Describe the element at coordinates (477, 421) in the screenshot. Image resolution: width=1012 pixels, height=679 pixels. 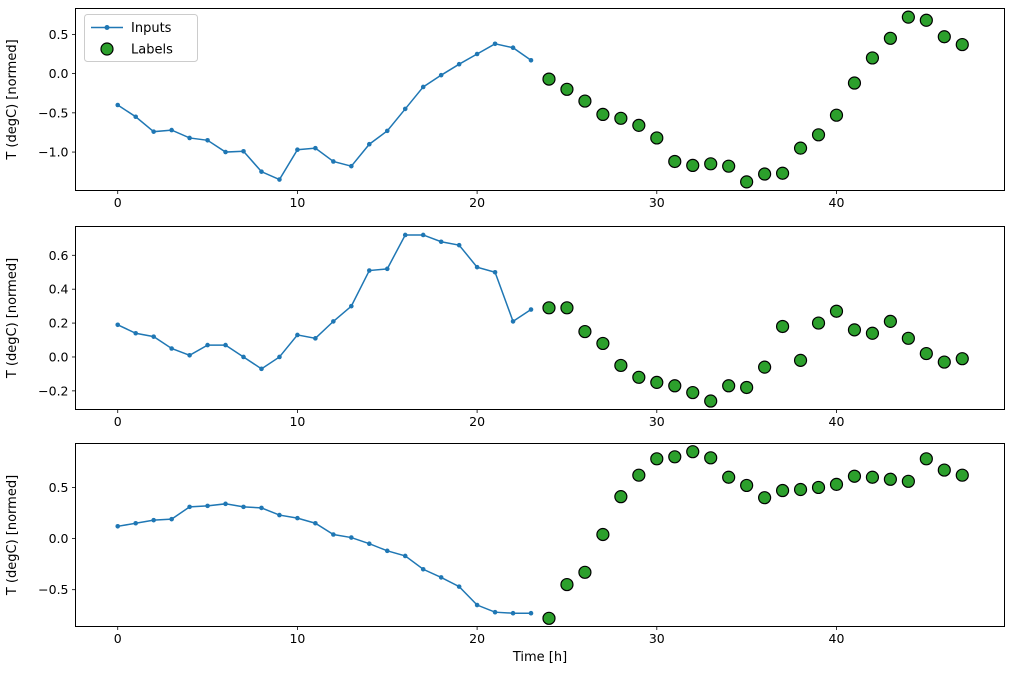
I see `x-tick-label: 20` at that location.